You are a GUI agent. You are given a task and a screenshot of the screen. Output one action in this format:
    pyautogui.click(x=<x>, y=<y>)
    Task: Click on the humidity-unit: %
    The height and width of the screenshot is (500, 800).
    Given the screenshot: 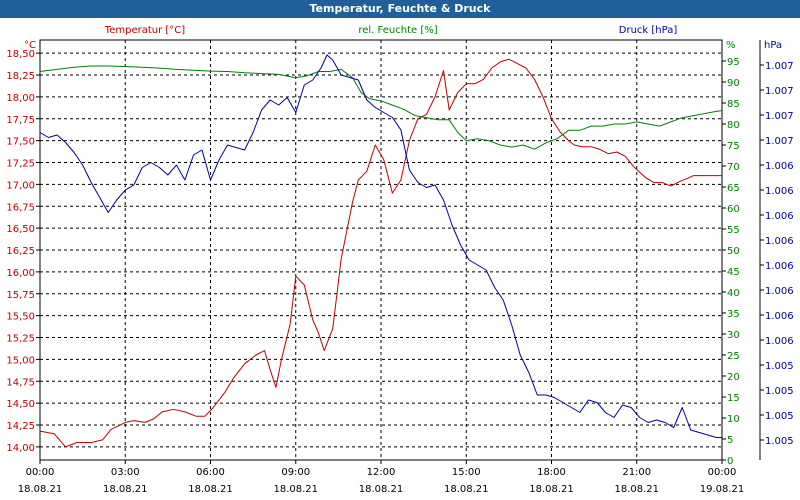 What is the action you would take?
    pyautogui.click(x=731, y=45)
    